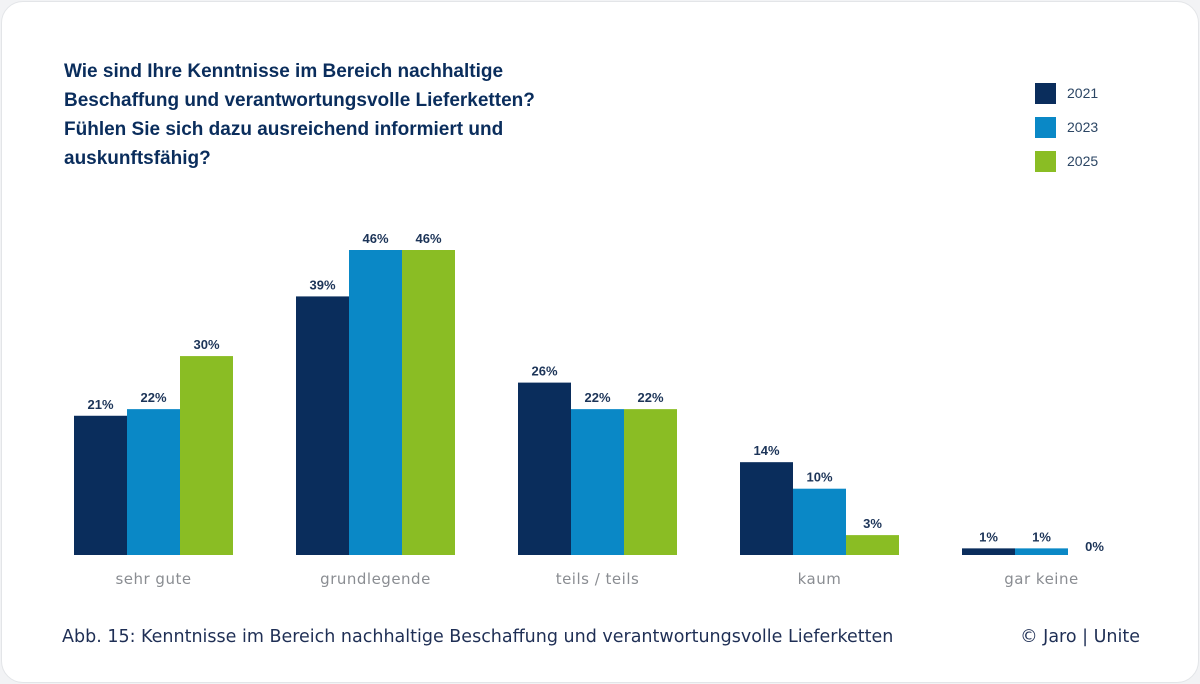 The width and height of the screenshot is (1200, 684). I want to click on legend: 2021 2023 2025, so click(1066, 127).